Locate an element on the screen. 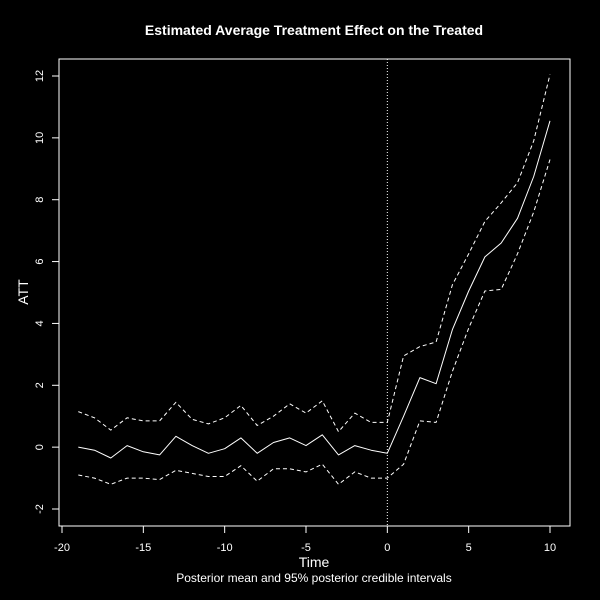 This screenshot has height=600, width=600. y-tick-label: 0 is located at coordinates (40, 447).